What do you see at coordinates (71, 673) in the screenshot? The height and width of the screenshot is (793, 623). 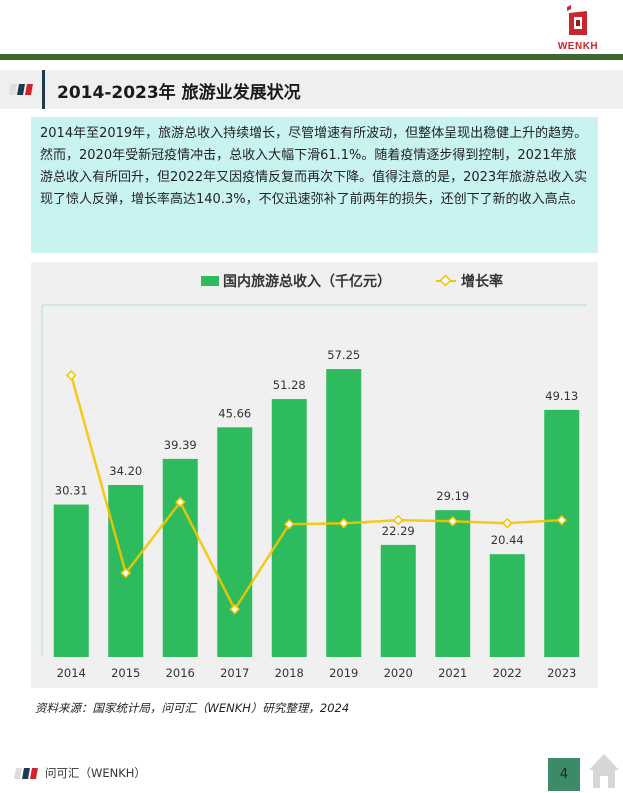 I see `x-tick-2014: 2014` at bounding box center [71, 673].